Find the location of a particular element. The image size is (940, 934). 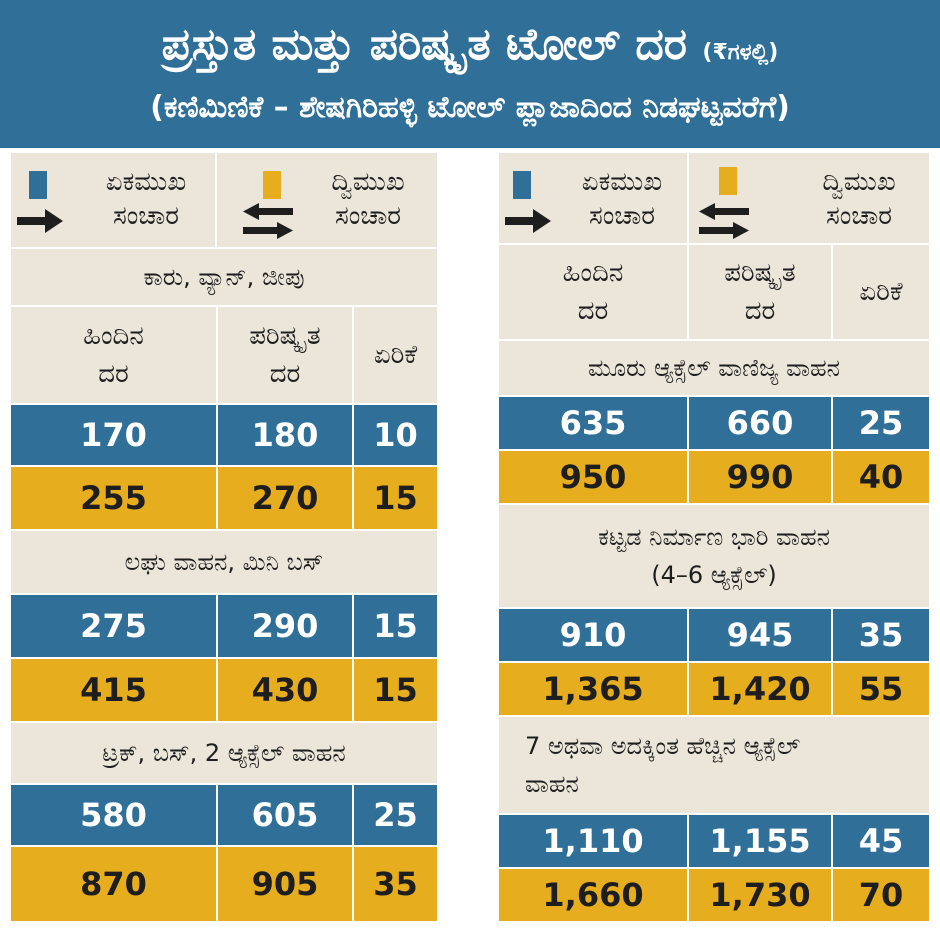

section-title: ಮೂರು ಆ್ಯಕ್ಸೆಲ್ ವಾಣಿಜ್ಯ ವಾಹನ is located at coordinates (714, 368).